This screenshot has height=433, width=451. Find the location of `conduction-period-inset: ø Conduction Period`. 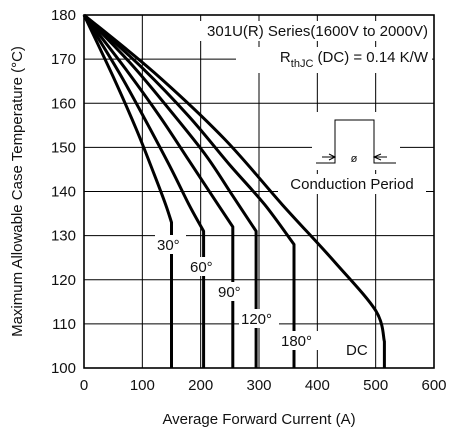

conduction-period-inset: ø Conduction Period is located at coordinates (352, 153).